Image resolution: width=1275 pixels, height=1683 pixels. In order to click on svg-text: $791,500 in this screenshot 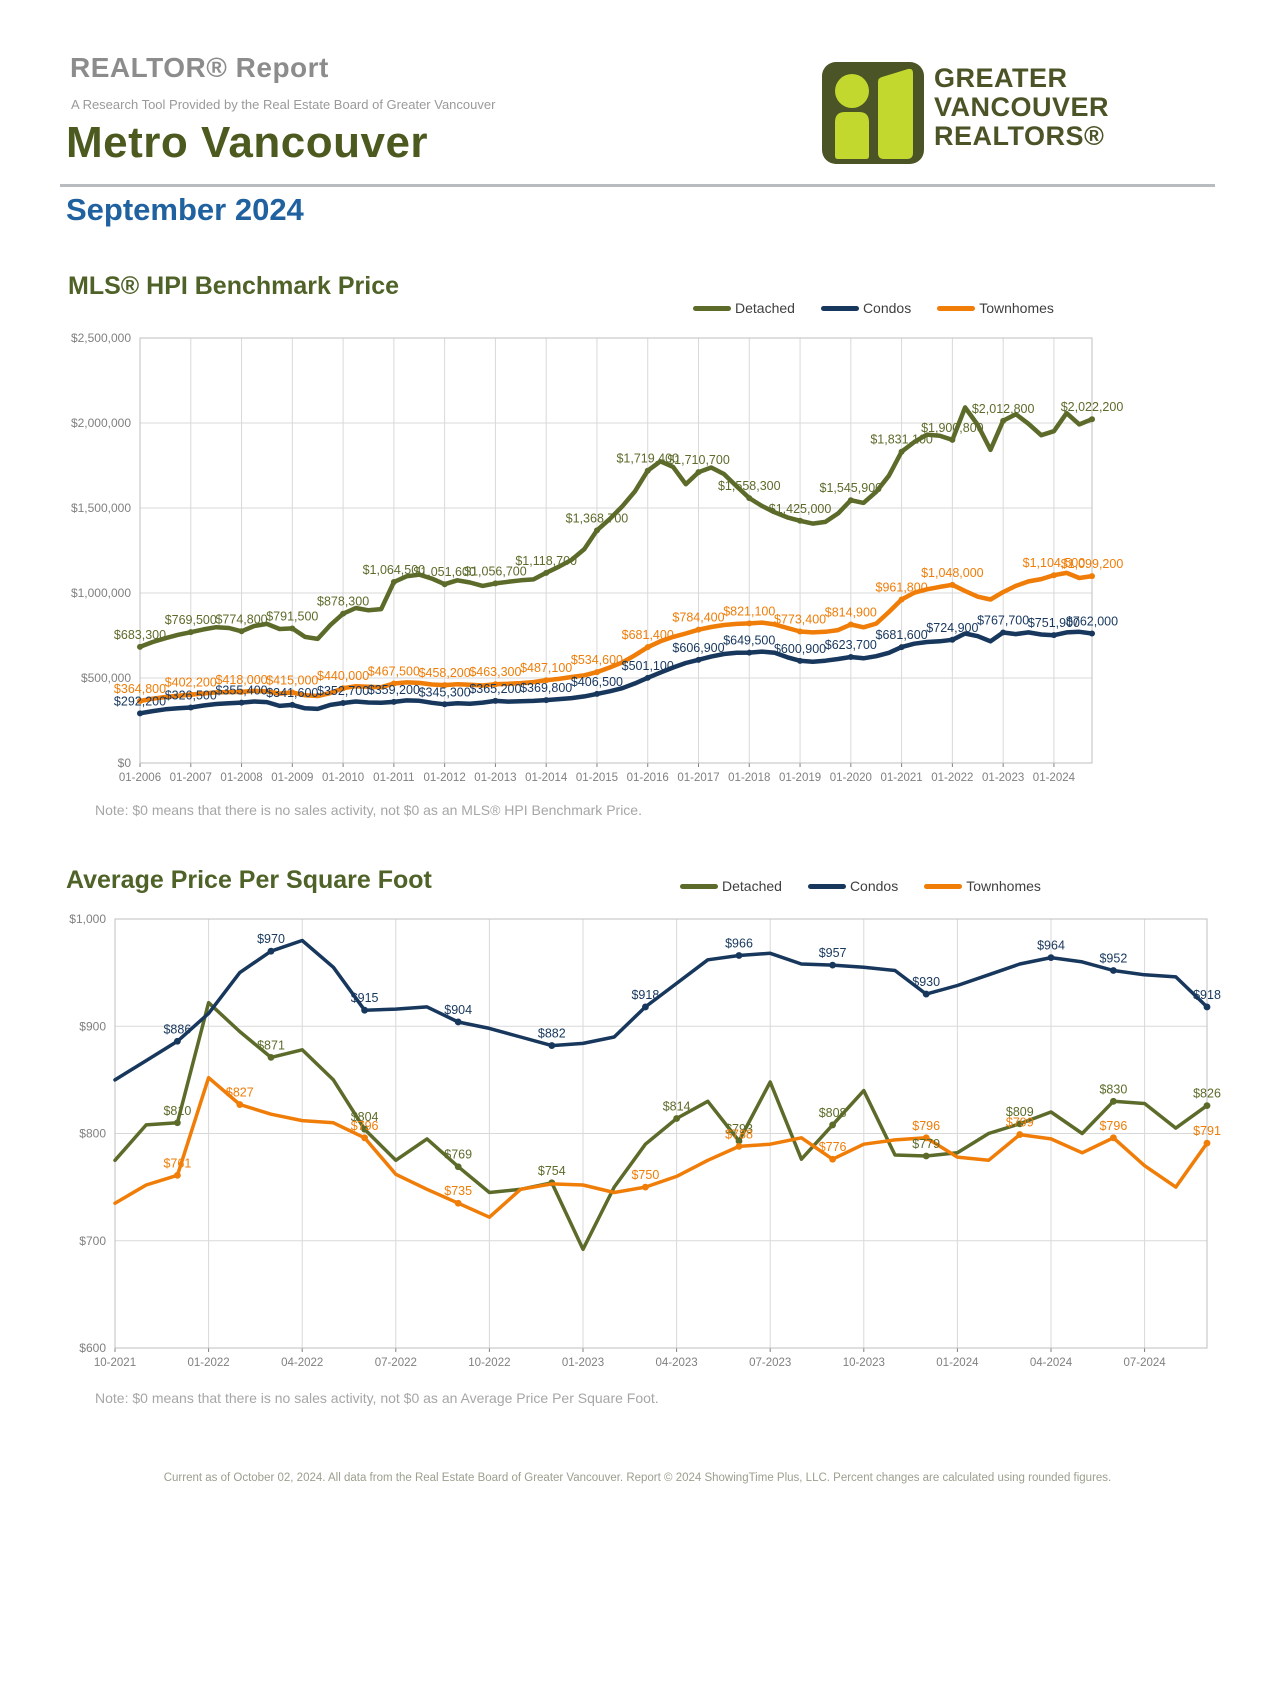, I will do `click(292, 616)`.